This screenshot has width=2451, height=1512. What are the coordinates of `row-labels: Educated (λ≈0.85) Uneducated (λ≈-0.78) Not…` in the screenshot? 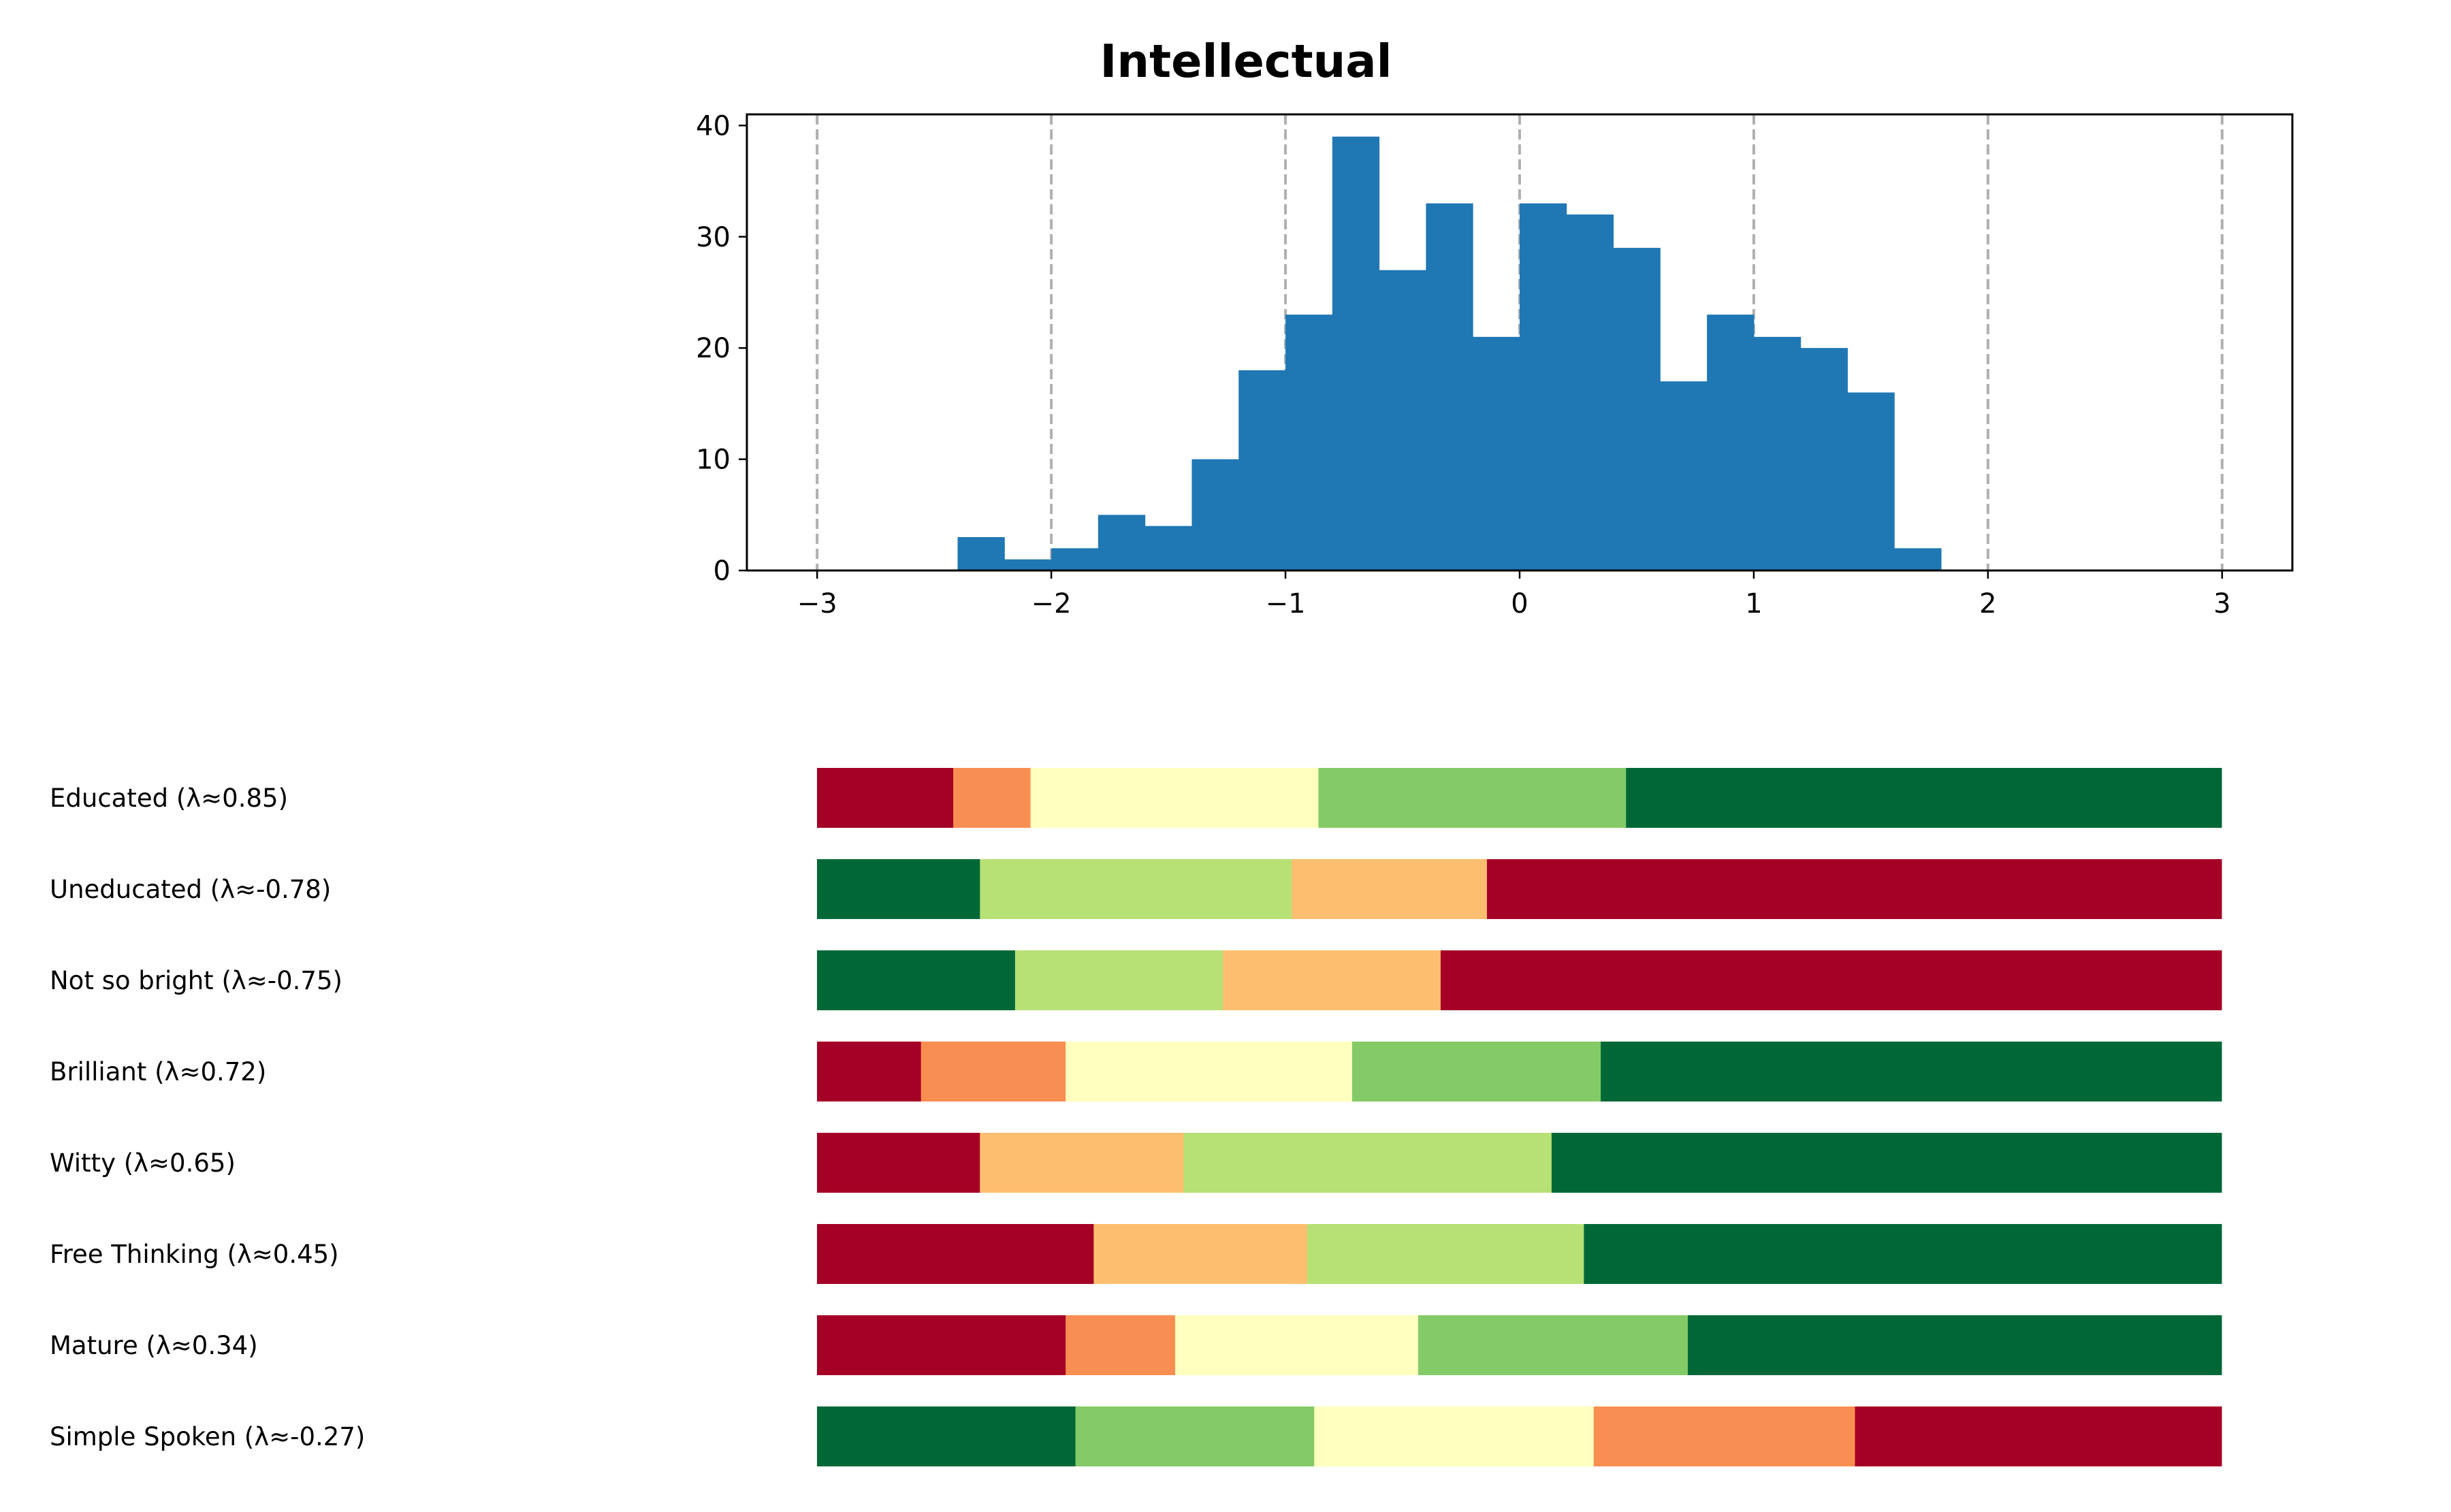 It's located at (207, 1117).